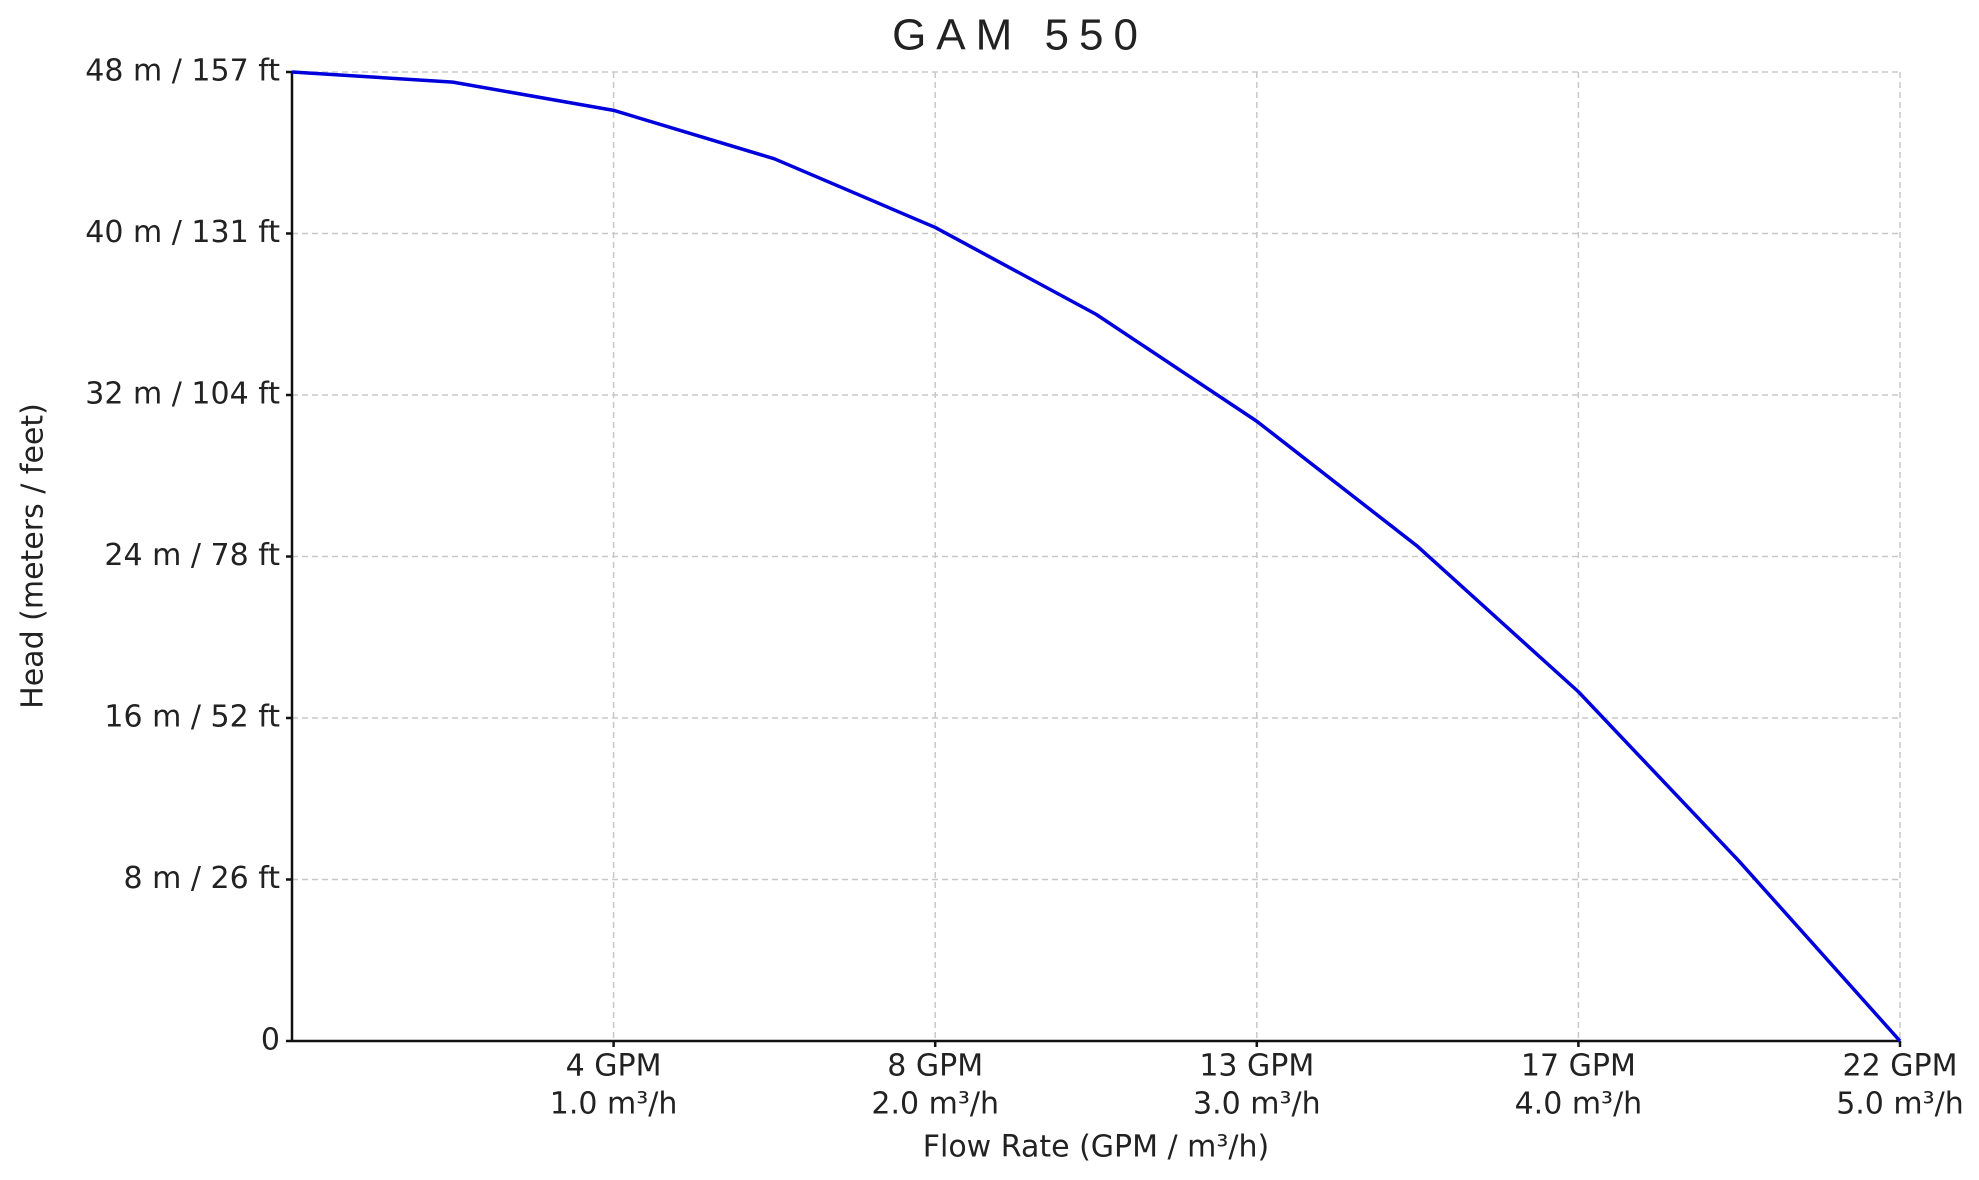  I want to click on x-tick-label: 4.0 m³/h, so click(1579, 1104).